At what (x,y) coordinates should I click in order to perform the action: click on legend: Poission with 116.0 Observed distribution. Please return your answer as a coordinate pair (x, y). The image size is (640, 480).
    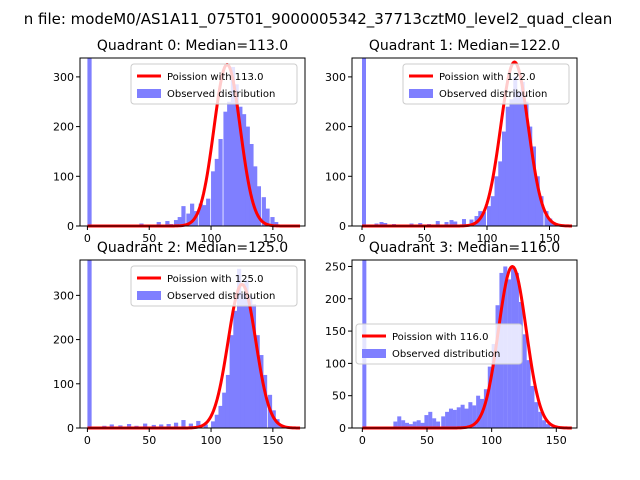
    Looking at the image, I should click on (439, 344).